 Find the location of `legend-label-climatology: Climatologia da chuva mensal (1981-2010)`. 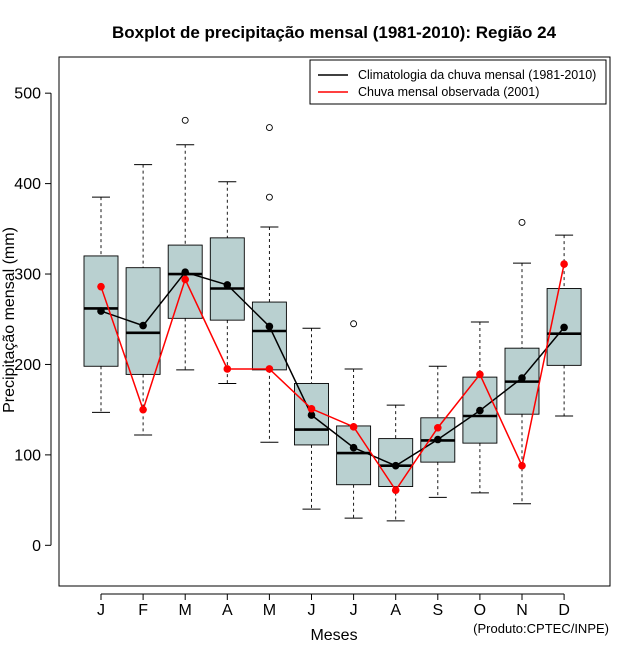

legend-label-climatology: Climatologia da chuva mensal (1981-2010) is located at coordinates (477, 75).